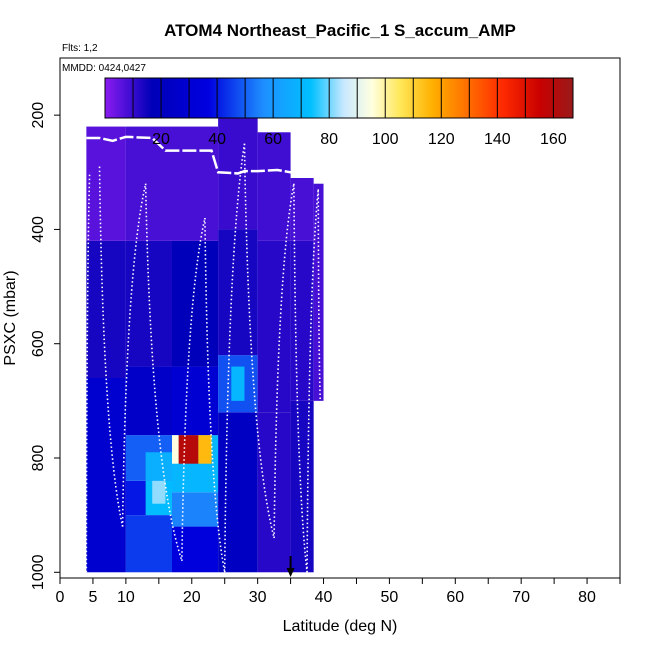 This screenshot has width=650, height=650. Describe the element at coordinates (339, 98) in the screenshot. I see `colorbar` at that location.